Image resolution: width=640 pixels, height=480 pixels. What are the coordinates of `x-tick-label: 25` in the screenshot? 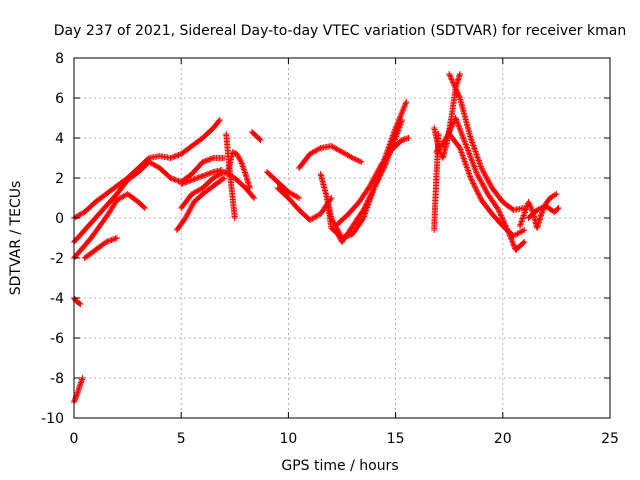 It's located at (610, 439).